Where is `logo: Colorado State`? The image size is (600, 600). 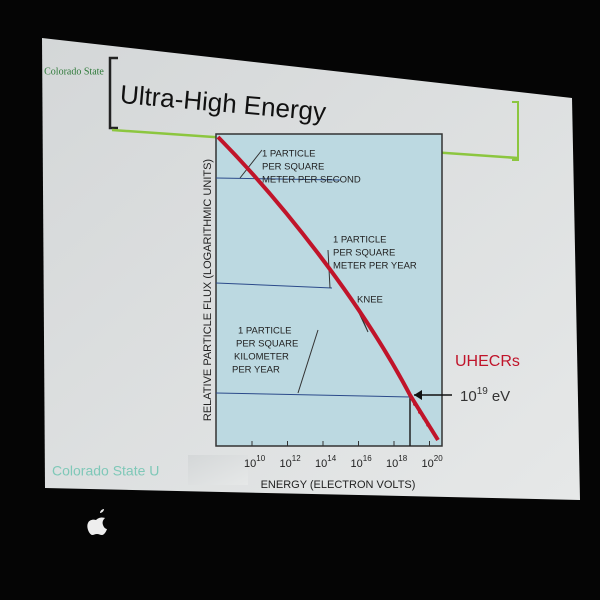 logo: Colorado State is located at coordinates (74, 71).